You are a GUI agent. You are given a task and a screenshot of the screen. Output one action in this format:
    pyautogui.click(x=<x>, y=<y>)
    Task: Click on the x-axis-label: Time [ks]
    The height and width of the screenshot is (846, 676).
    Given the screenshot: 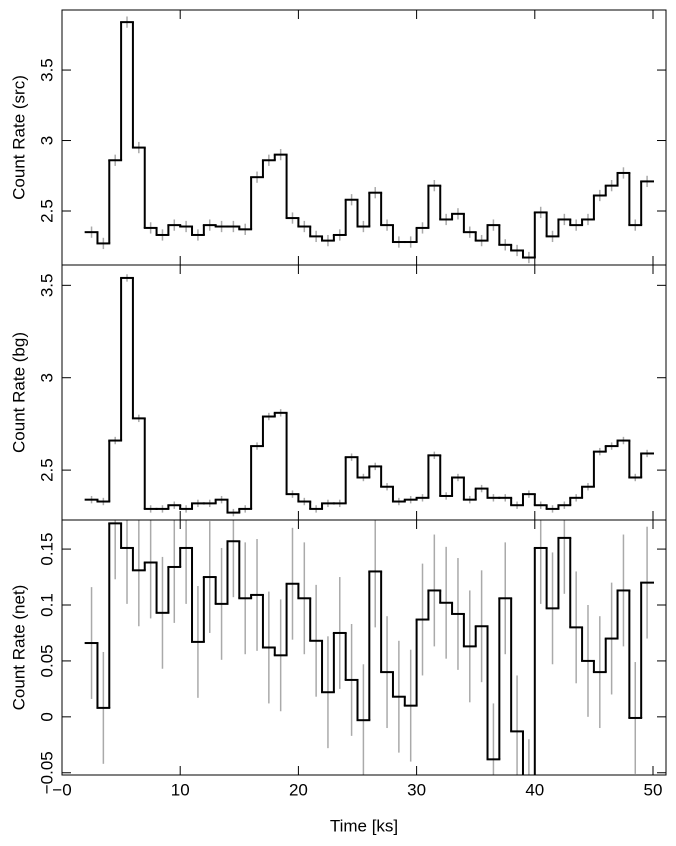 What is the action you would take?
    pyautogui.click(x=364, y=825)
    